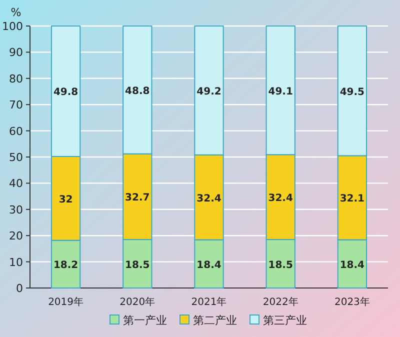 Image resolution: width=400 pixels, height=337 pixels. What do you see at coordinates (16, 262) in the screenshot?
I see `y-tick-label: 10` at bounding box center [16, 262].